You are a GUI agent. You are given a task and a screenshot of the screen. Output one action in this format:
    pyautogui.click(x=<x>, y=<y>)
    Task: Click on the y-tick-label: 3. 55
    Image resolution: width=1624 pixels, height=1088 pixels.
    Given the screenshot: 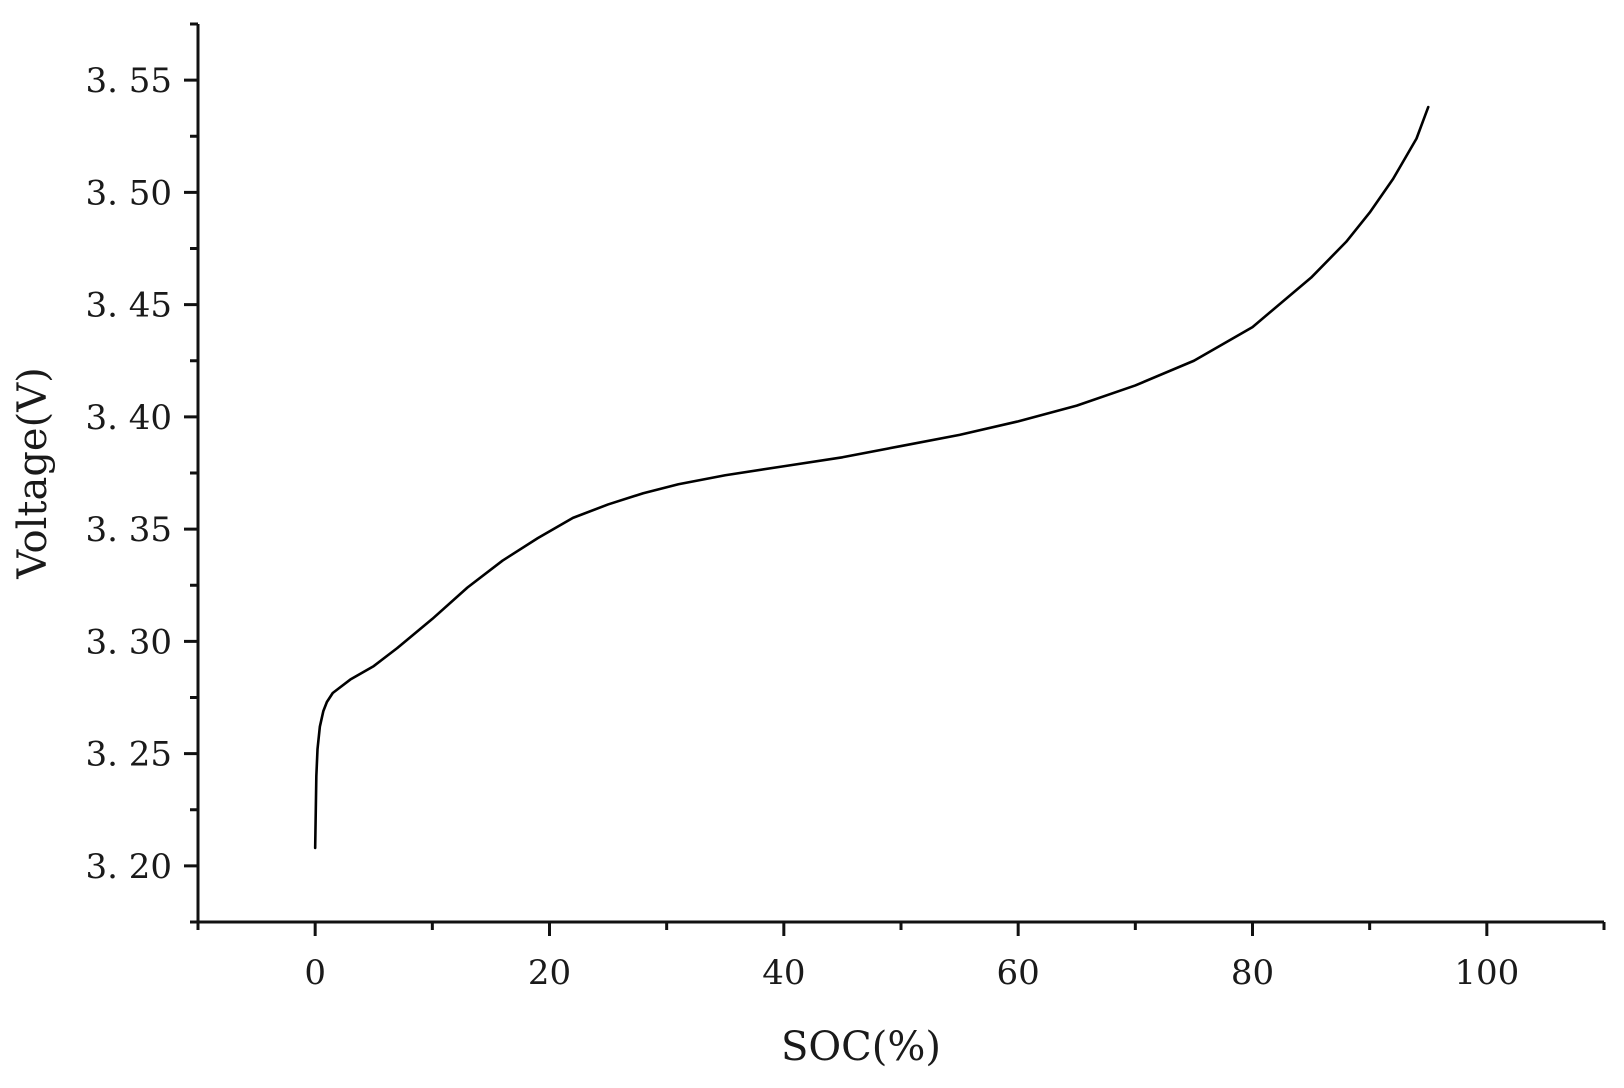 What is the action you would take?
    pyautogui.click(x=128, y=81)
    